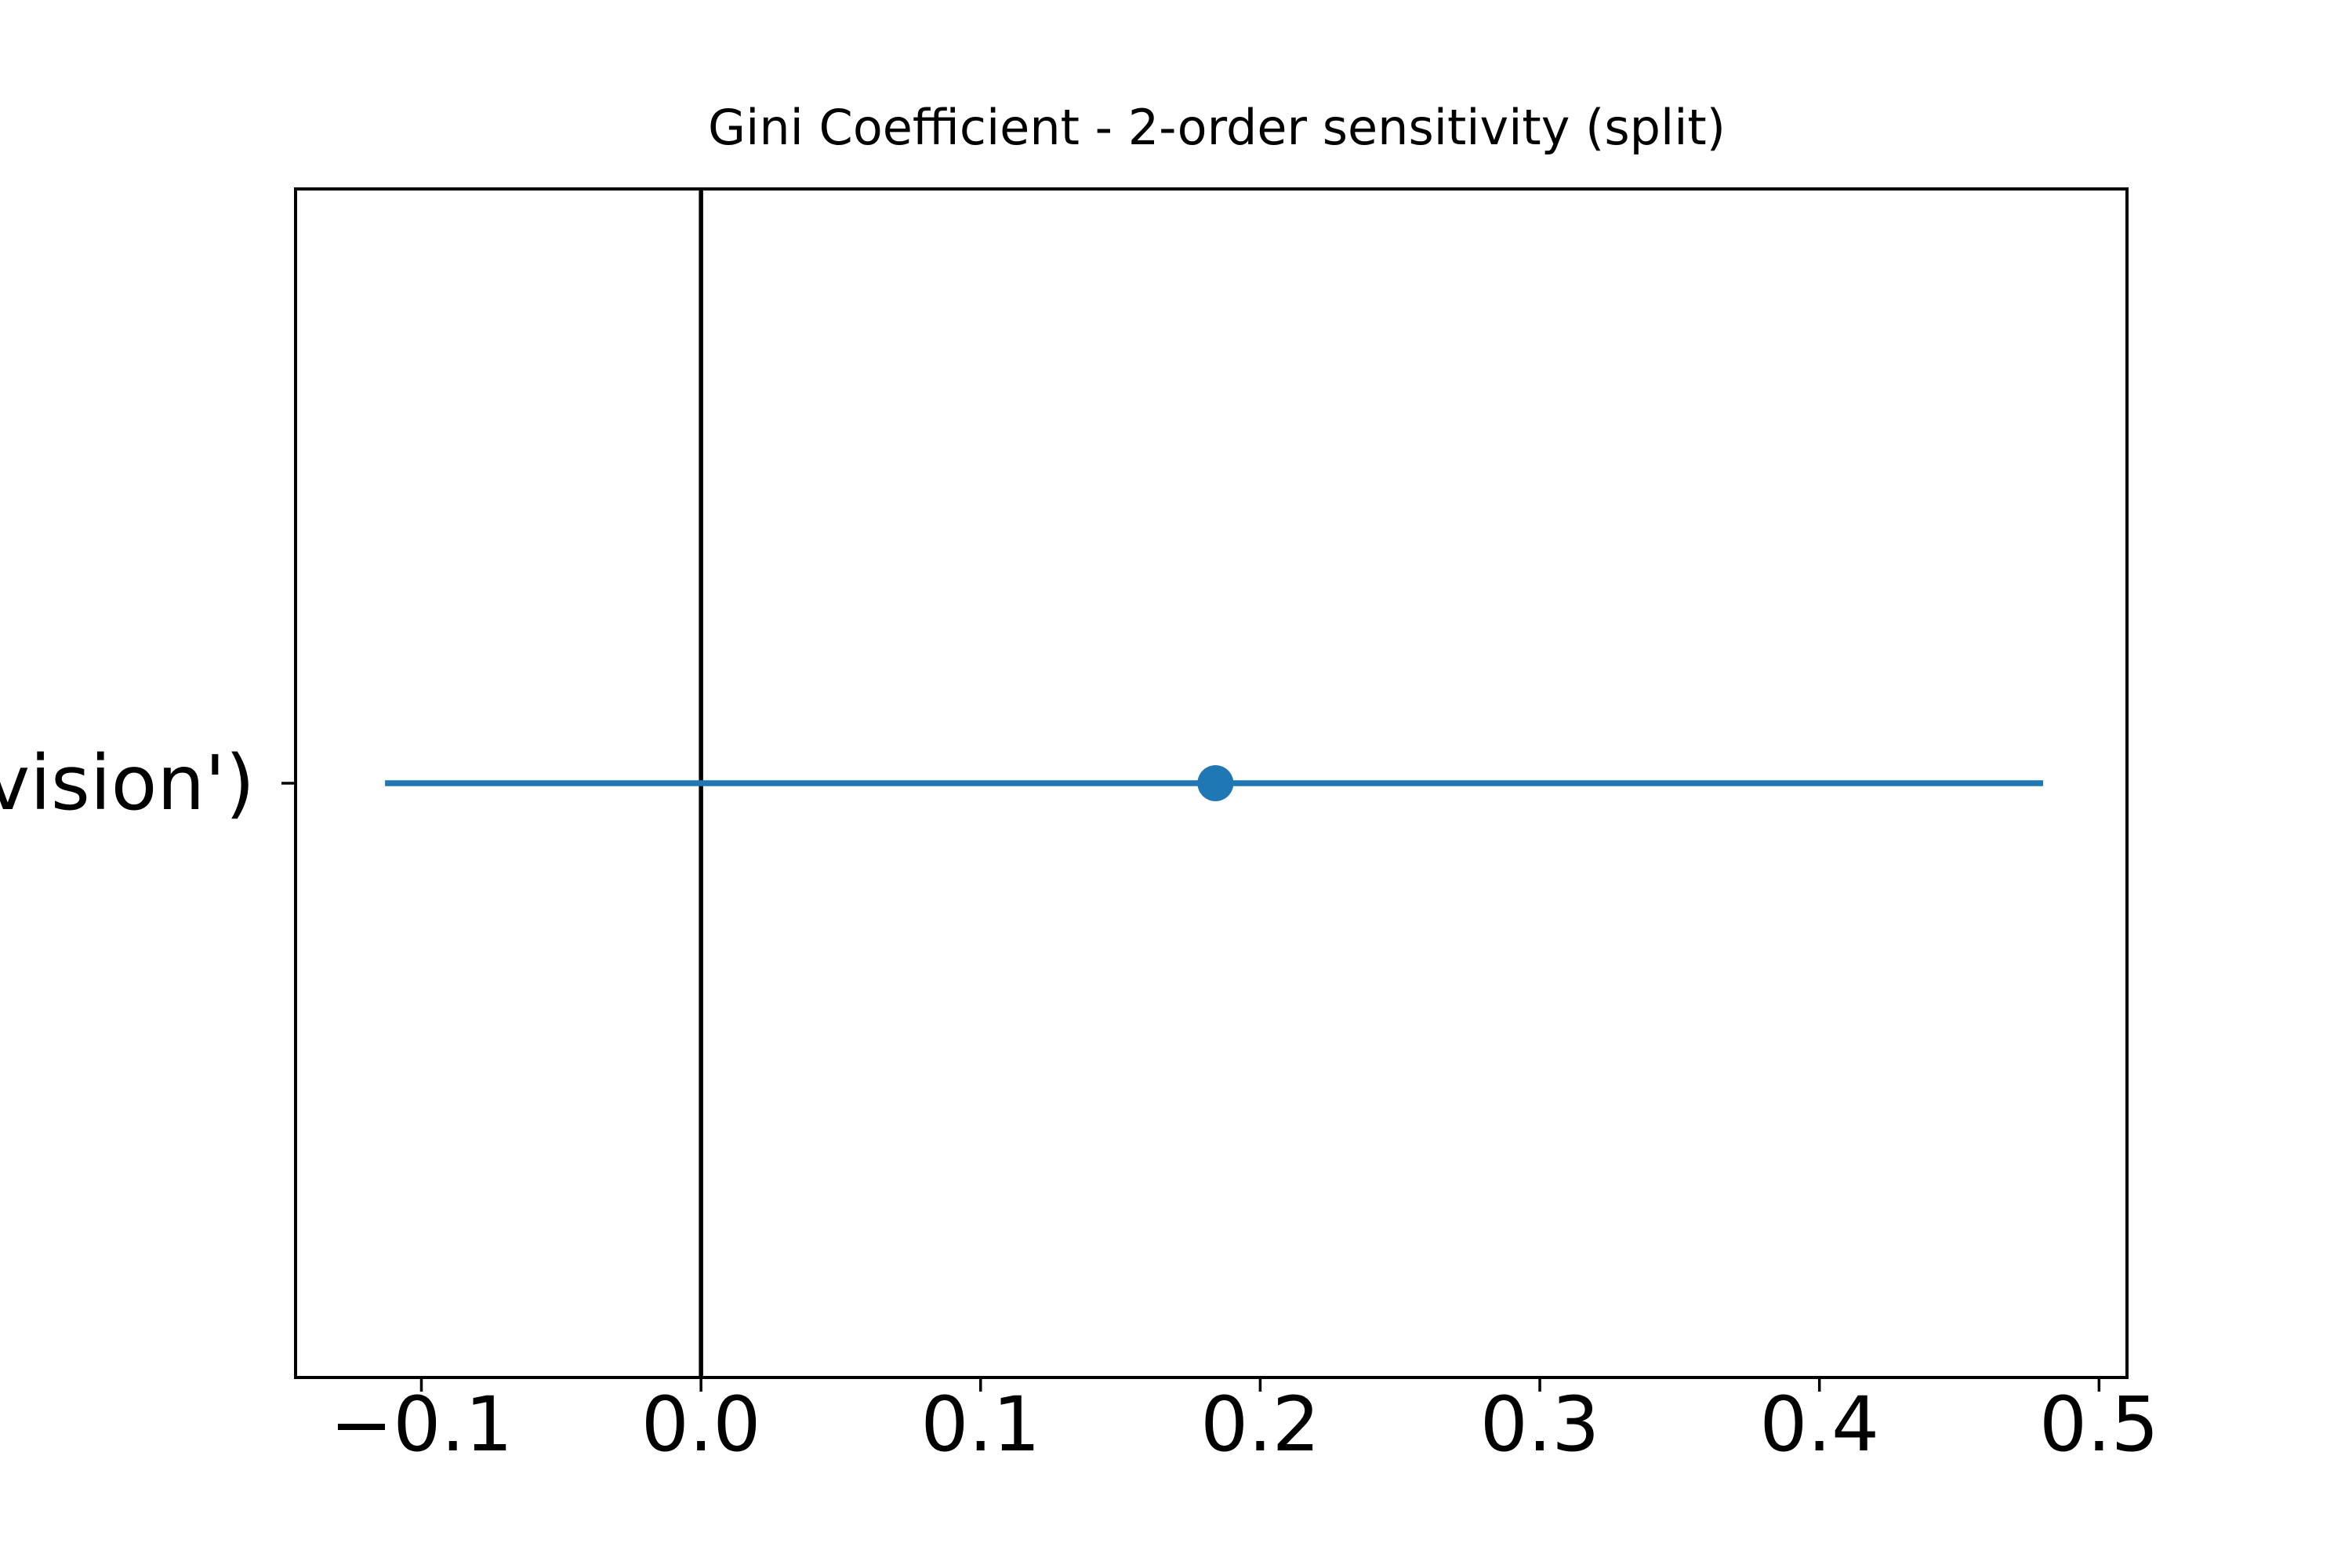 The width and height of the screenshot is (2352, 1568). I want to click on x-tick-label: 0.2, so click(1260, 1424).